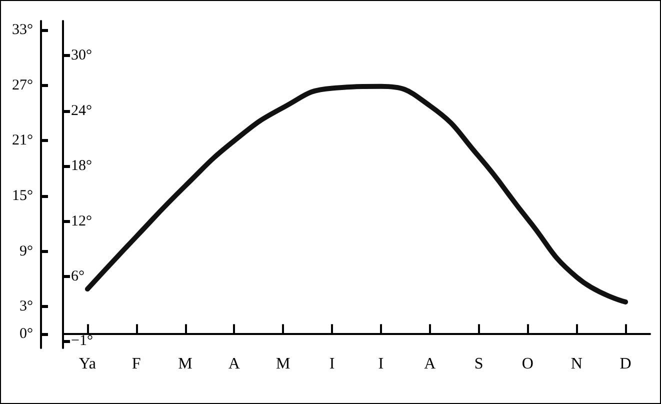  What do you see at coordinates (576, 364) in the screenshot?
I see `x-tick-label: N` at bounding box center [576, 364].